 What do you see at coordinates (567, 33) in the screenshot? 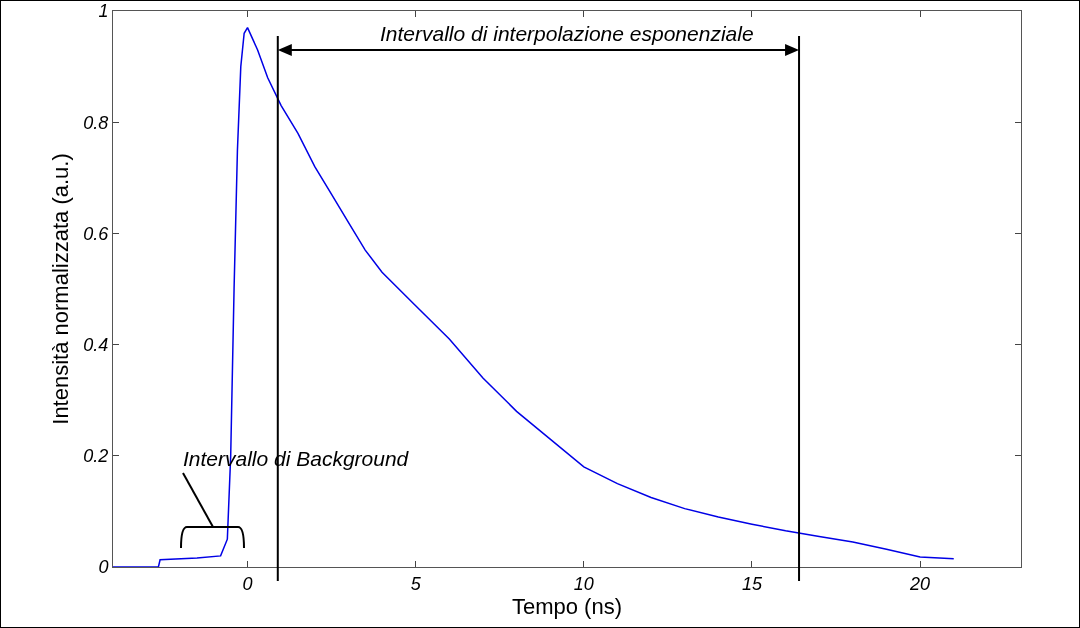
I see `annotation: Intervallo di interpolazione esponenziale` at bounding box center [567, 33].